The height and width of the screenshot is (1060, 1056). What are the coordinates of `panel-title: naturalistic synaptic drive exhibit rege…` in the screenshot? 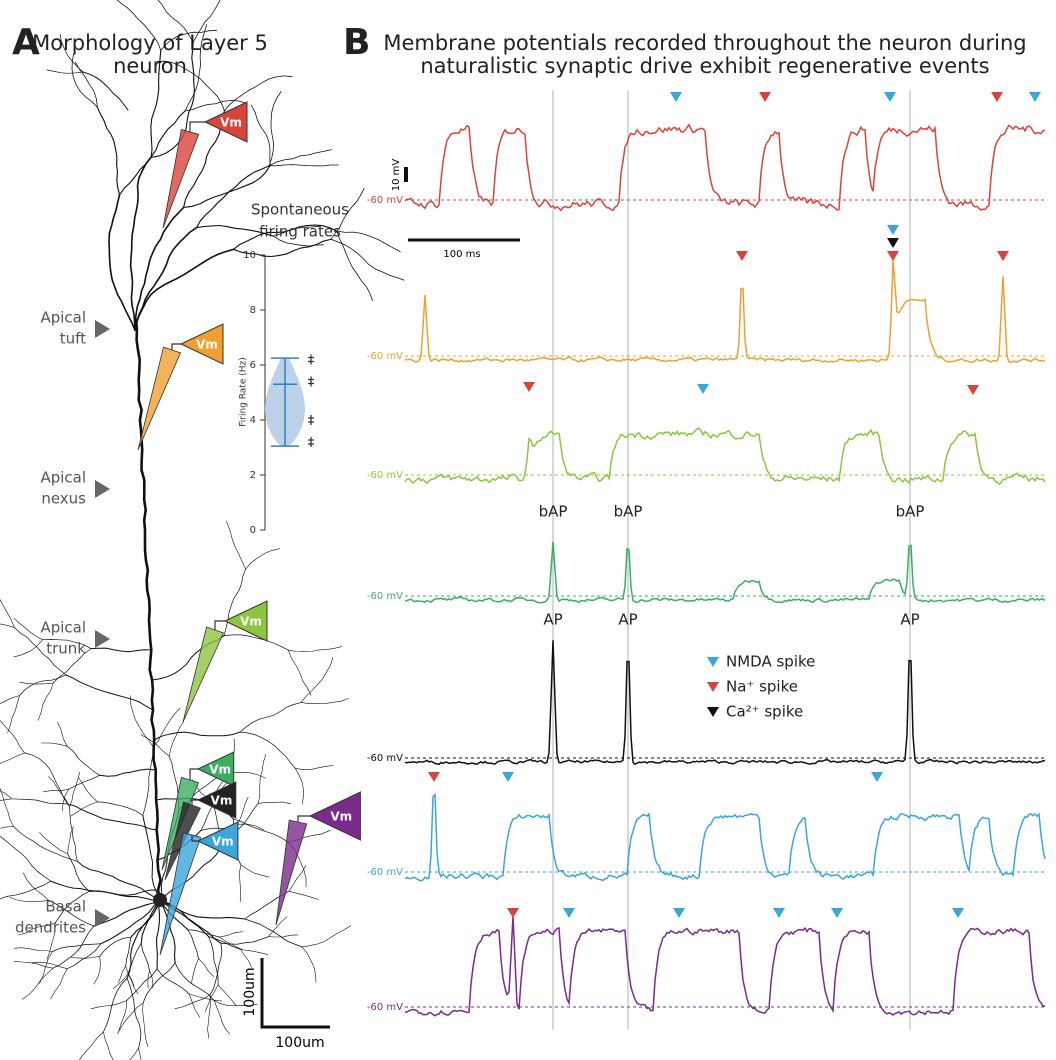 It's located at (704, 66).